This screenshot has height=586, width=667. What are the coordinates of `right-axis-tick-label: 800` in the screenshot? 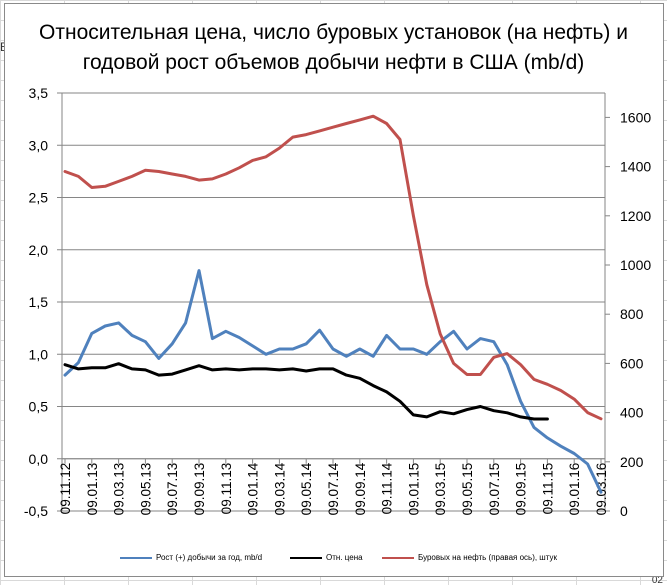 It's located at (632, 314).